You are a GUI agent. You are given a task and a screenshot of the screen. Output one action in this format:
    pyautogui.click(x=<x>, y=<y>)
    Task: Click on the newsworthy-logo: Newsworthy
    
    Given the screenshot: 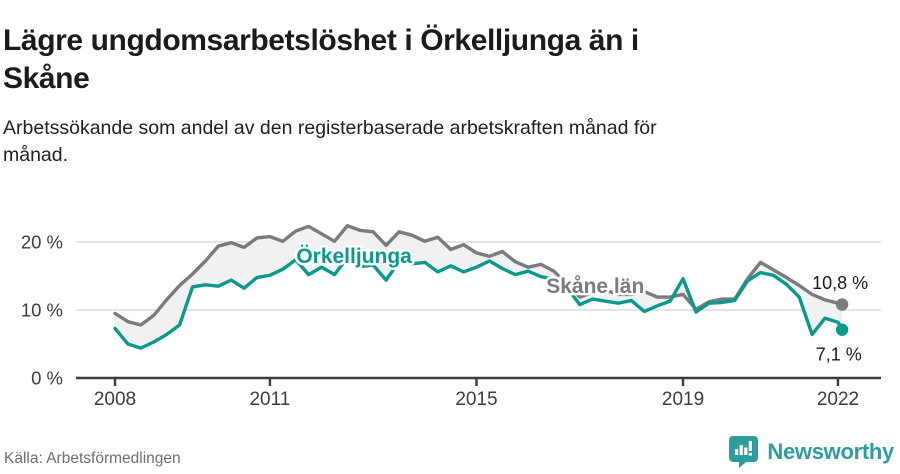 What is the action you would take?
    pyautogui.click(x=811, y=452)
    